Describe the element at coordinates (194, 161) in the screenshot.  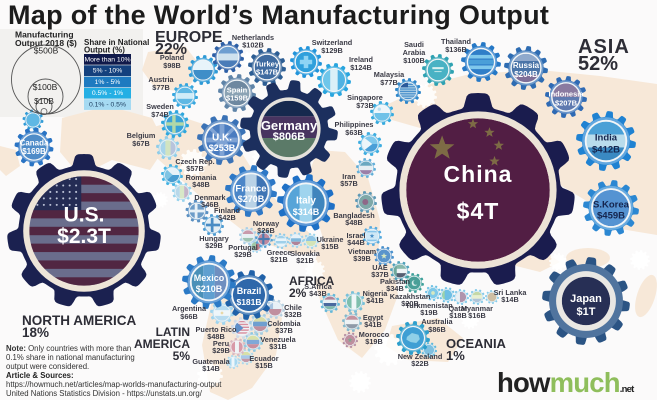
I see `svg-text: Czech Rep.` at that location.